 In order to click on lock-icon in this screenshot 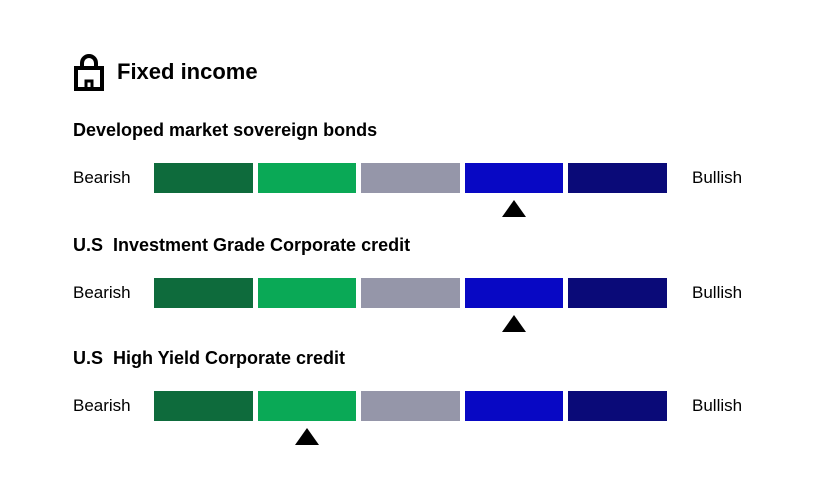, I will do `click(89, 72)`.